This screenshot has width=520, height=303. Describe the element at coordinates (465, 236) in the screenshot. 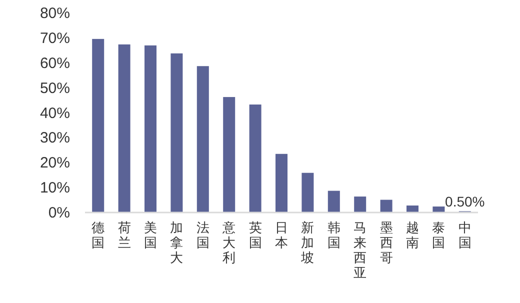

I see `x-tick-label: 中国` at that location.